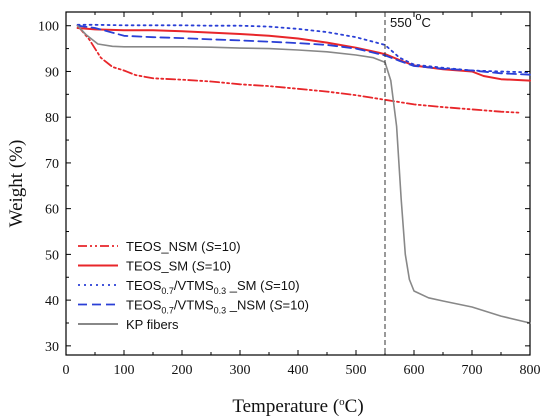 The image size is (550, 420). I want to click on y-tick-label: 40, so click(52, 301).